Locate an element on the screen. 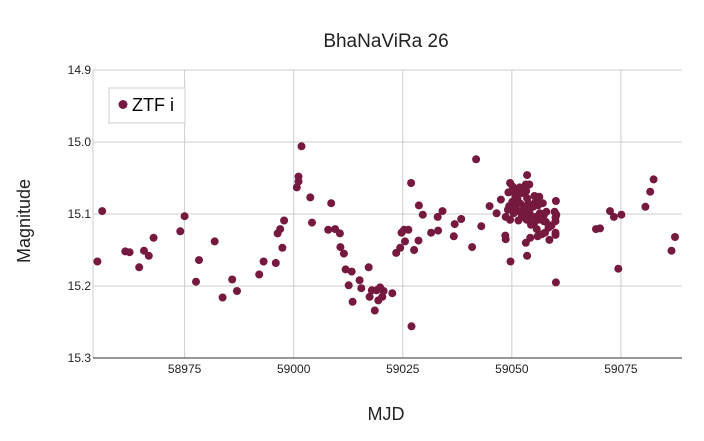 The image size is (704, 441). y-axis-ticks: 14.9 15.0 15.1 15.2 15.3 is located at coordinates (80, 214).